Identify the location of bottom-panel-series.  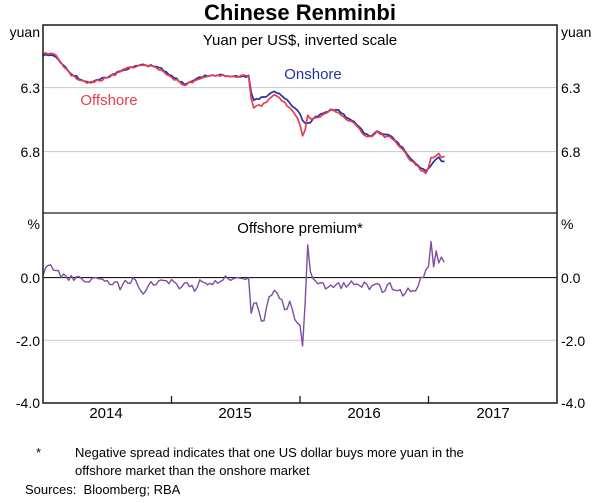
(244, 293).